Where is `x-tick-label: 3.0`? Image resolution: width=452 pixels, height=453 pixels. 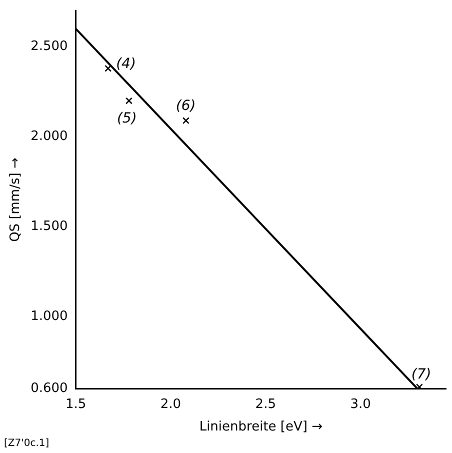 x-tick-label: 3.0 is located at coordinates (360, 404).